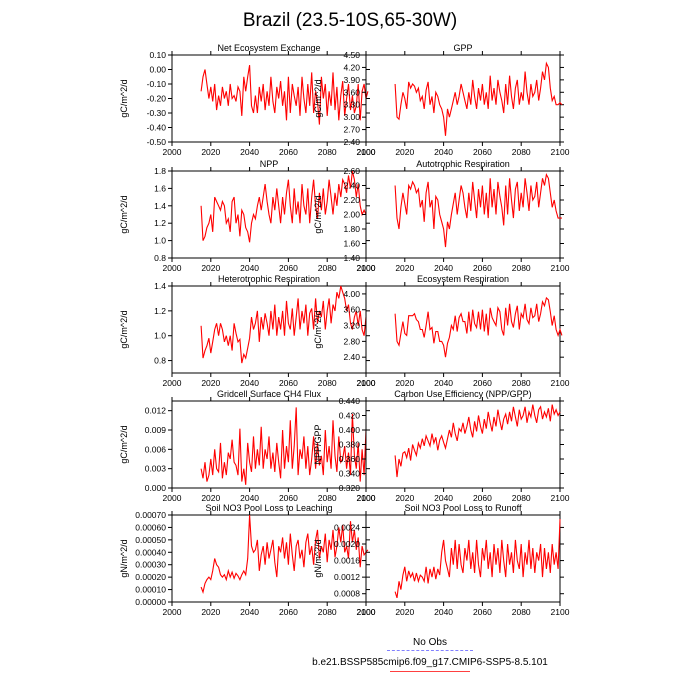  Describe the element at coordinates (160, 188) in the screenshot. I see `y-tick-label: 1.6` at that location.